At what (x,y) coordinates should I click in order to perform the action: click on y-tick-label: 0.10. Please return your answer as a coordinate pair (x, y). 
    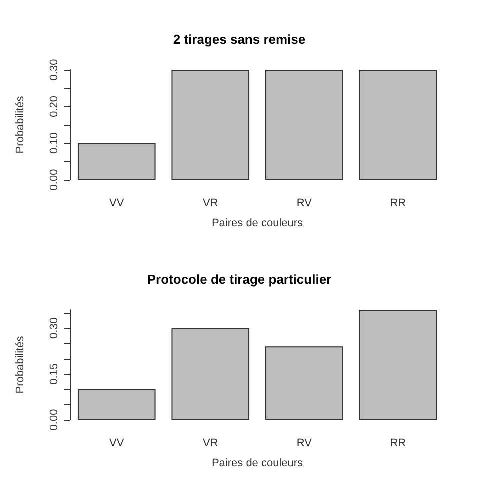
    Looking at the image, I should click on (54, 143).